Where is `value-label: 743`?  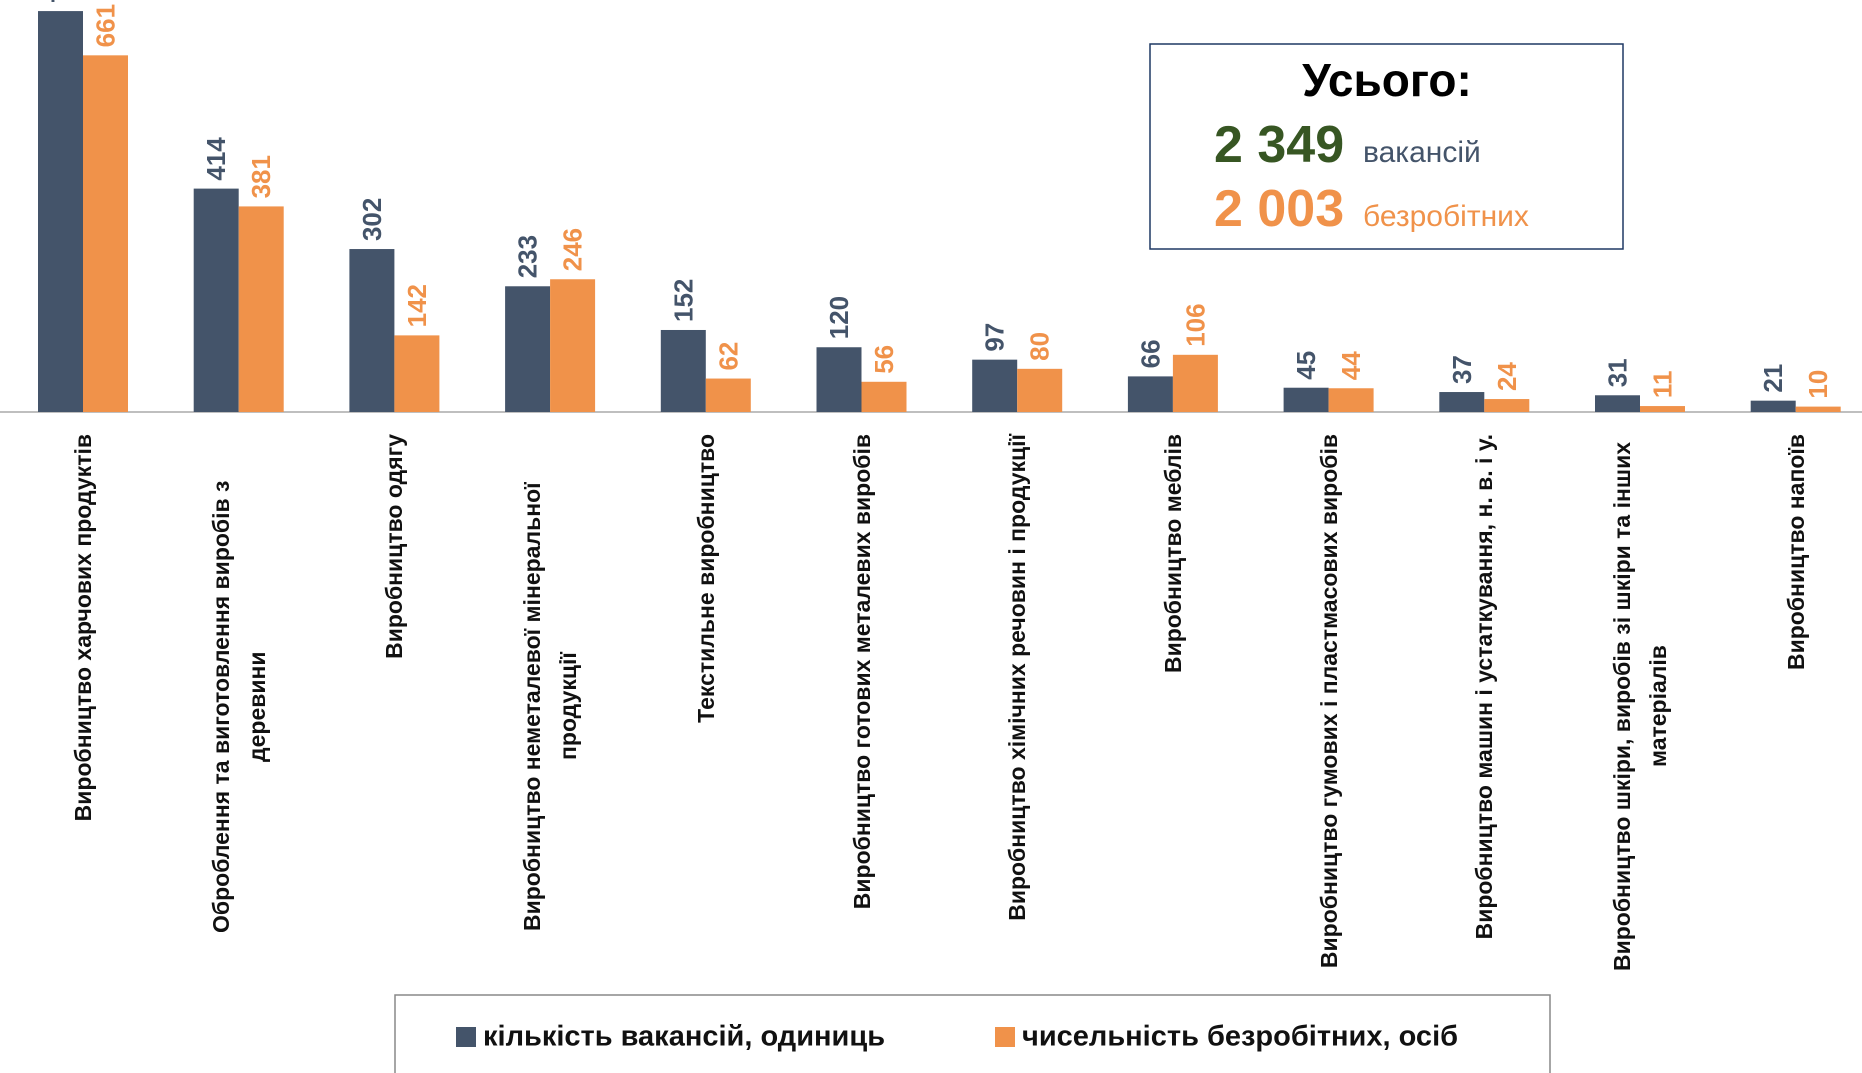
value-label: 743 is located at coordinates (61, 1).